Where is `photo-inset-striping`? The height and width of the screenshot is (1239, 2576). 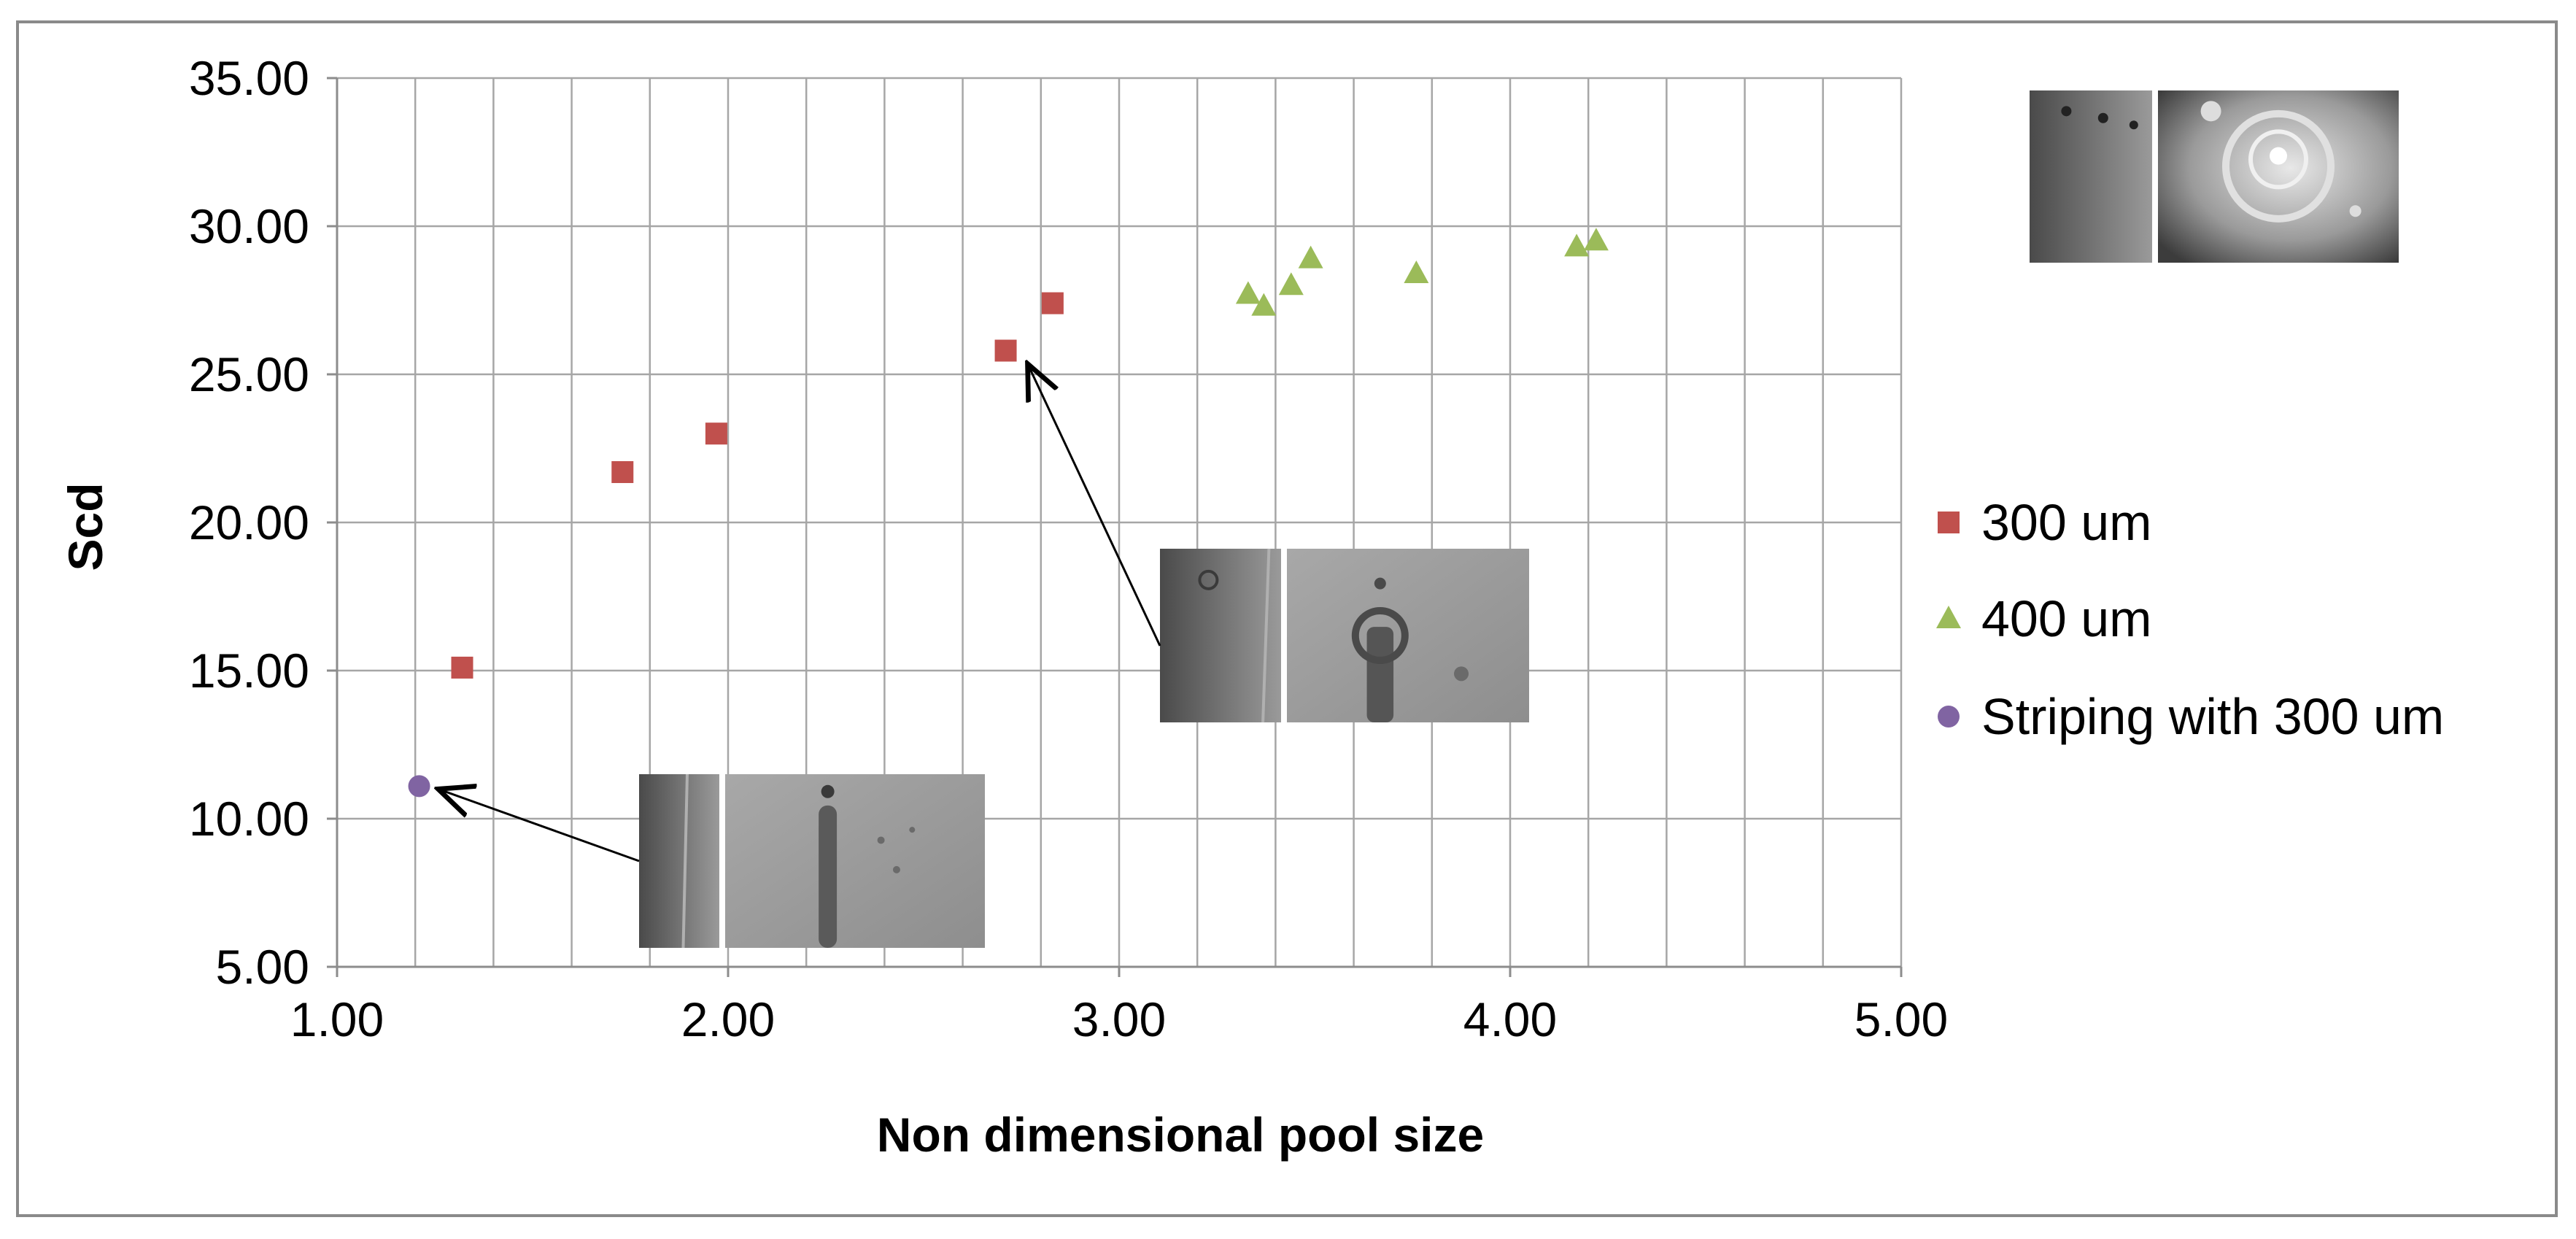 photo-inset-striping is located at coordinates (812, 861).